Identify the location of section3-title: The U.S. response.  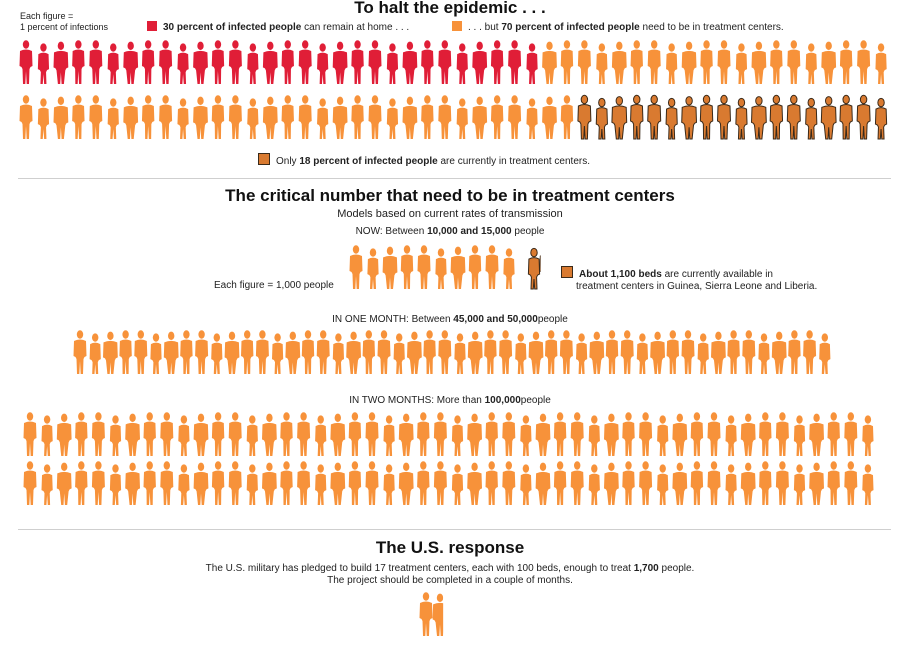
(450, 547).